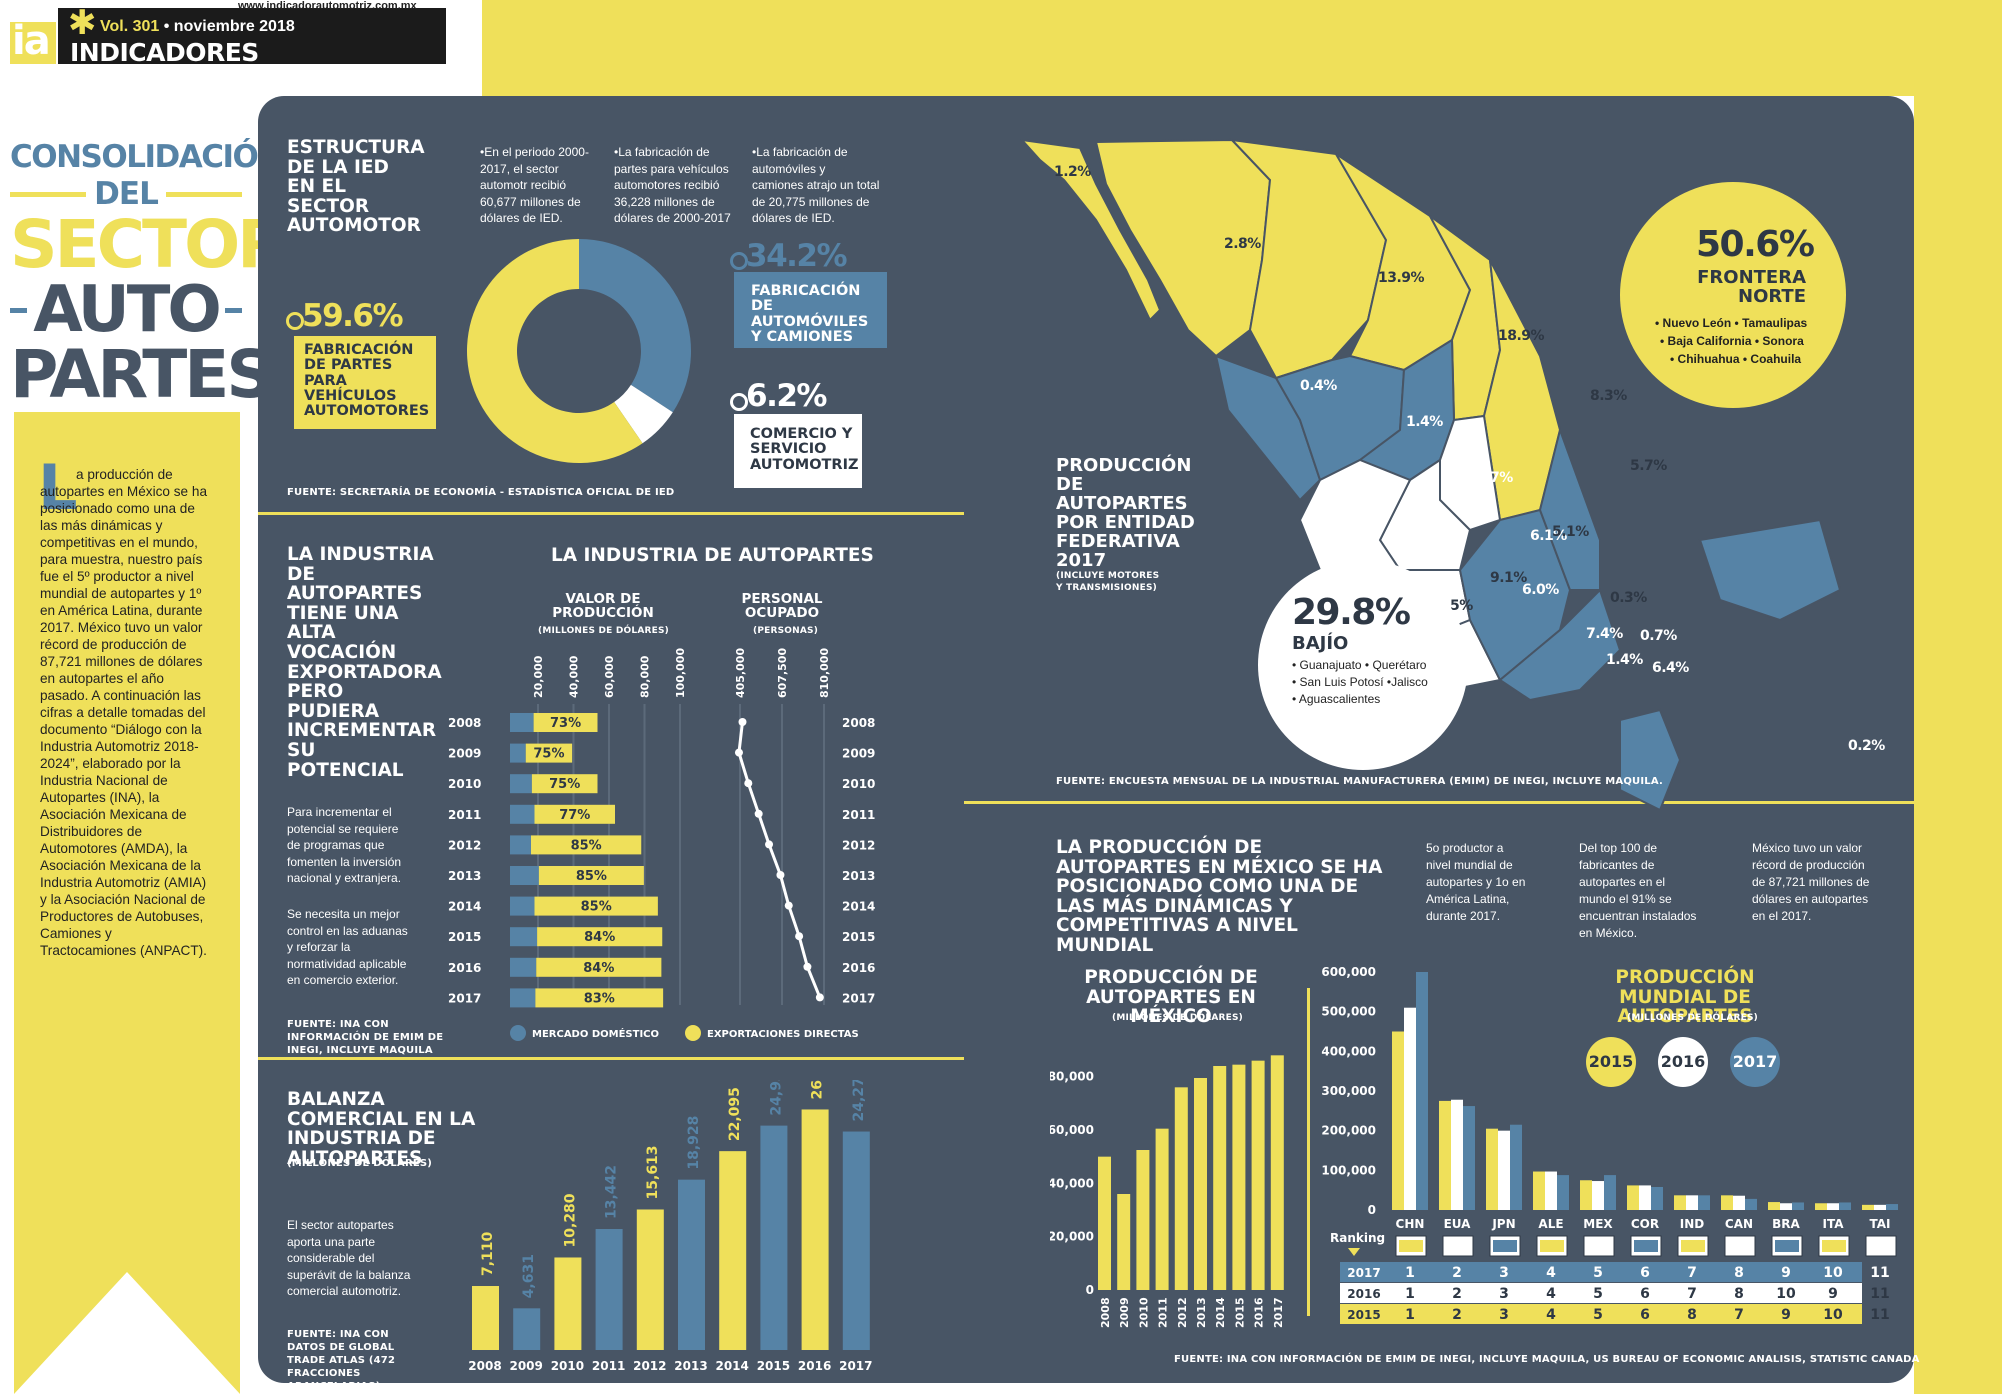 This screenshot has width=2002, height=1394. What do you see at coordinates (1604, 634) in the screenshot?
I see `state-percentage-label: 7.4%` at bounding box center [1604, 634].